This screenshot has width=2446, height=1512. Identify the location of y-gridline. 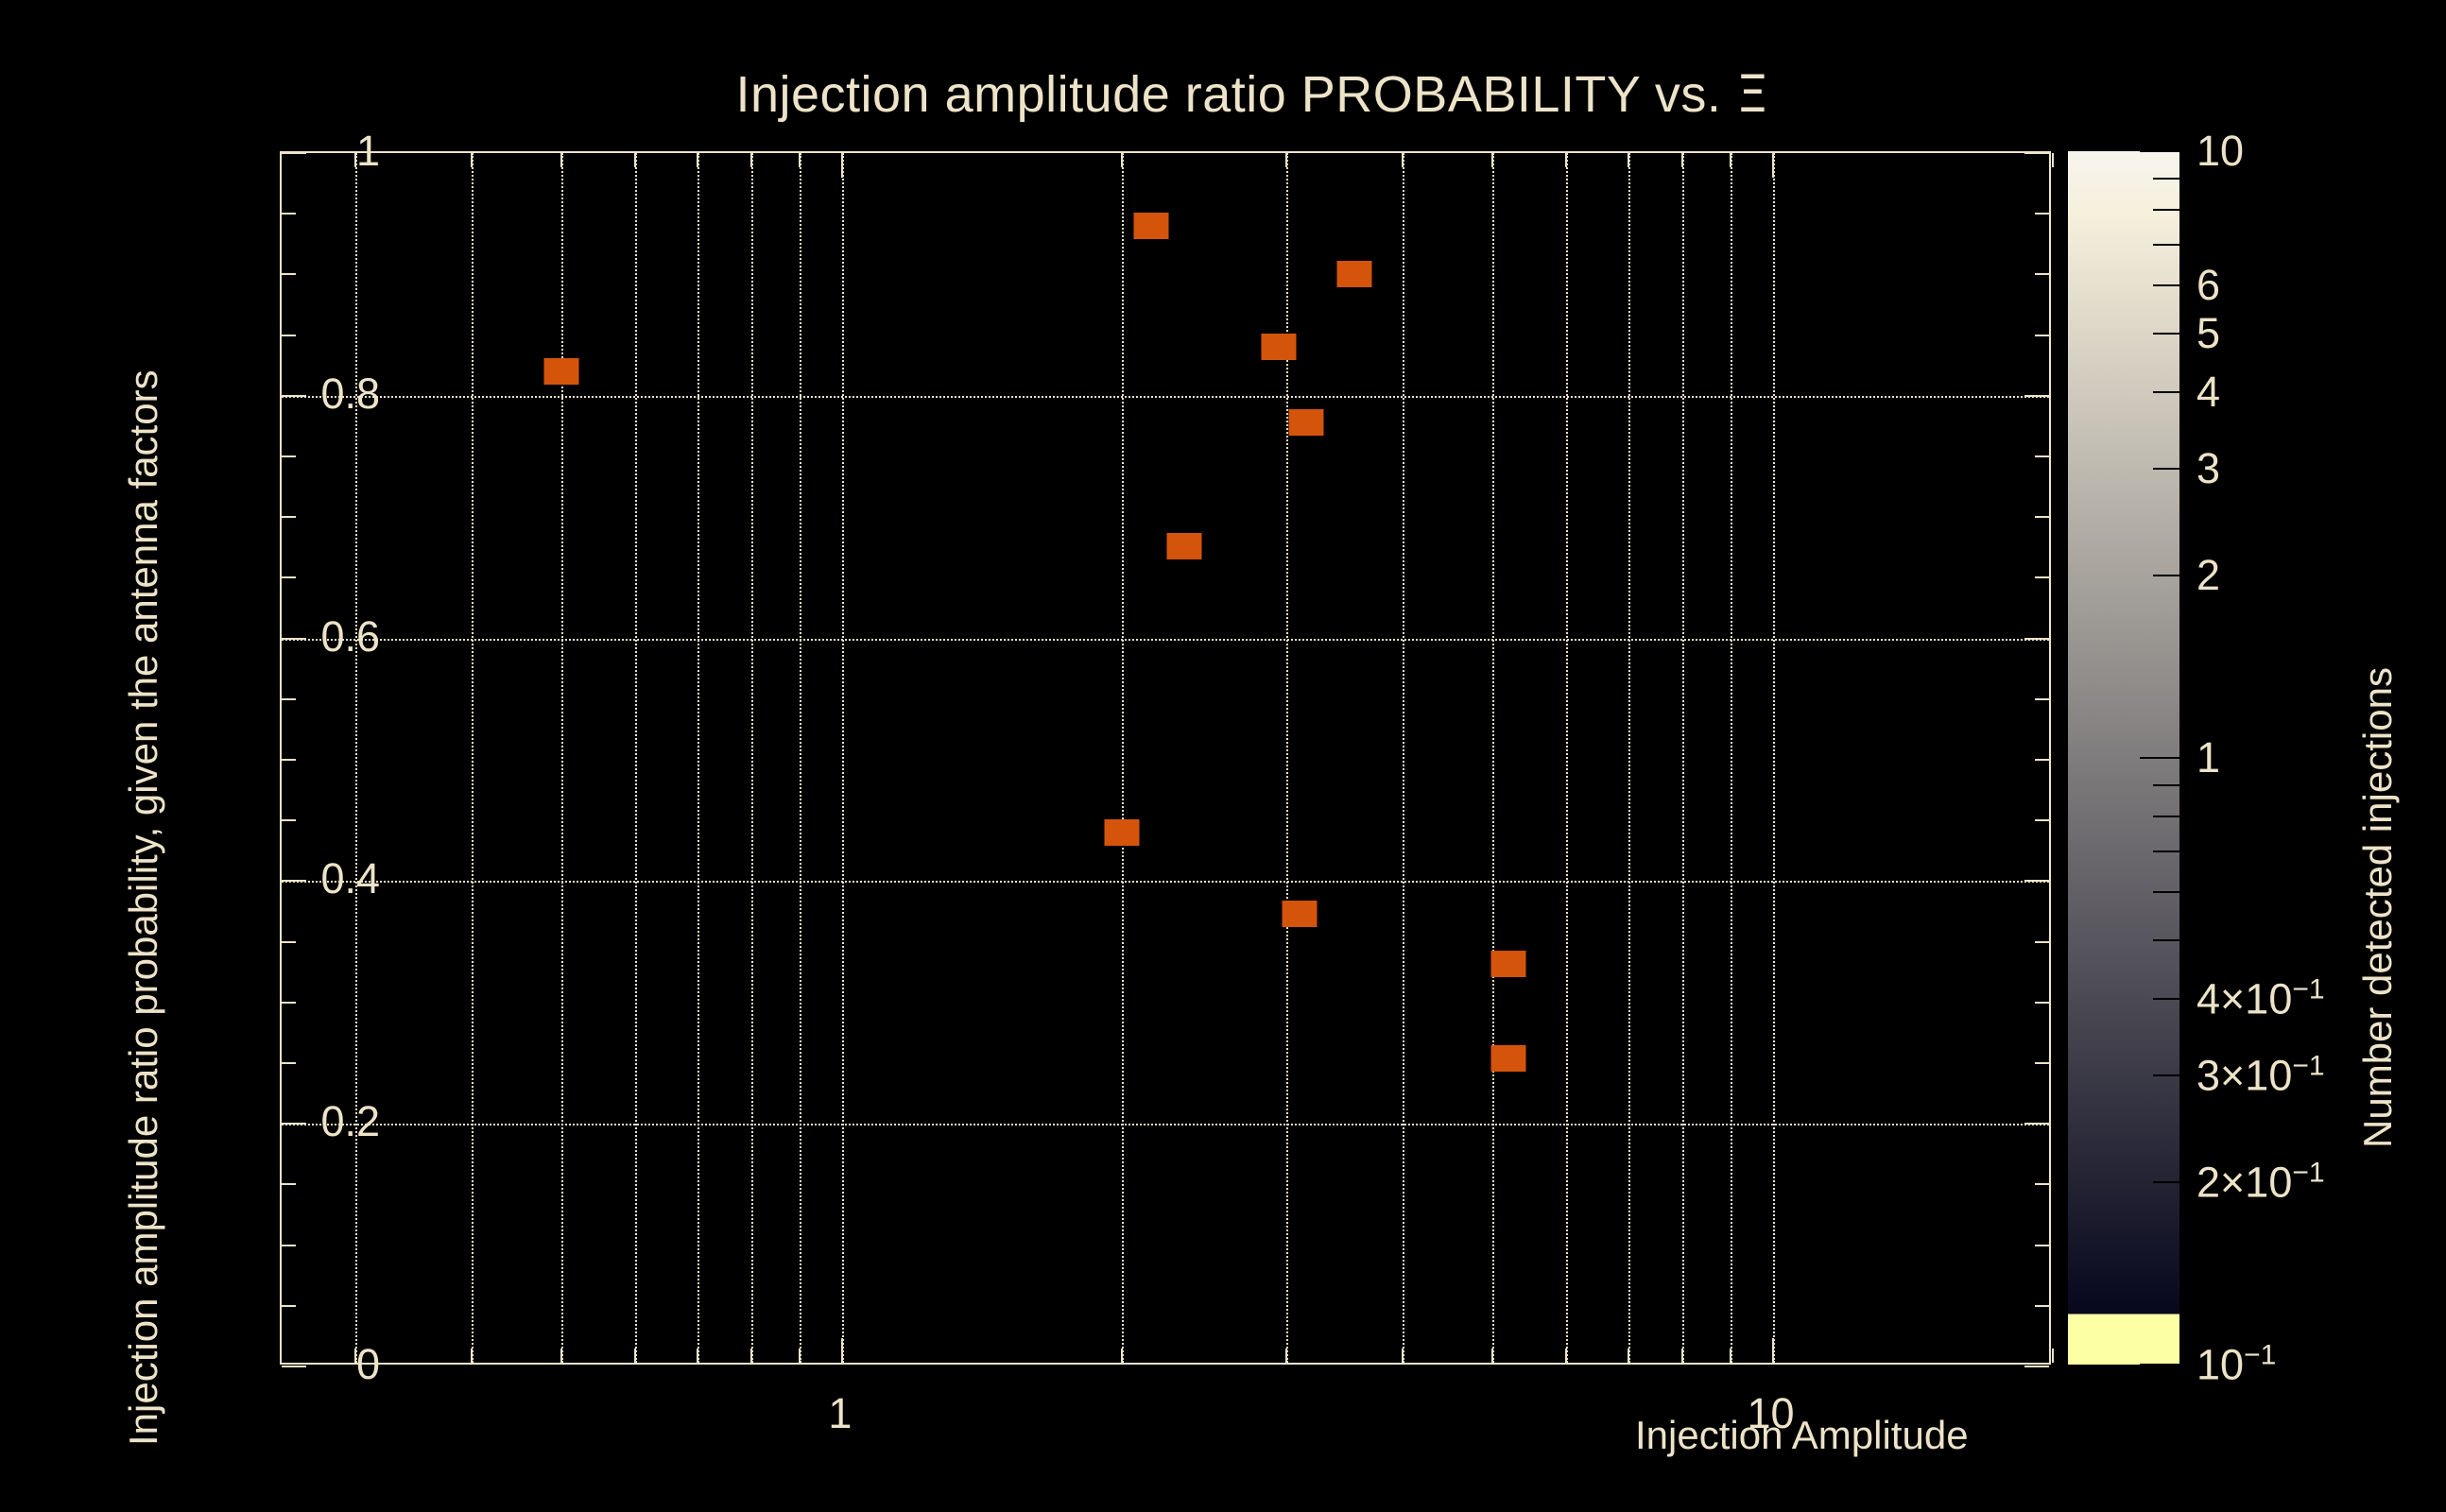
(1165, 882).